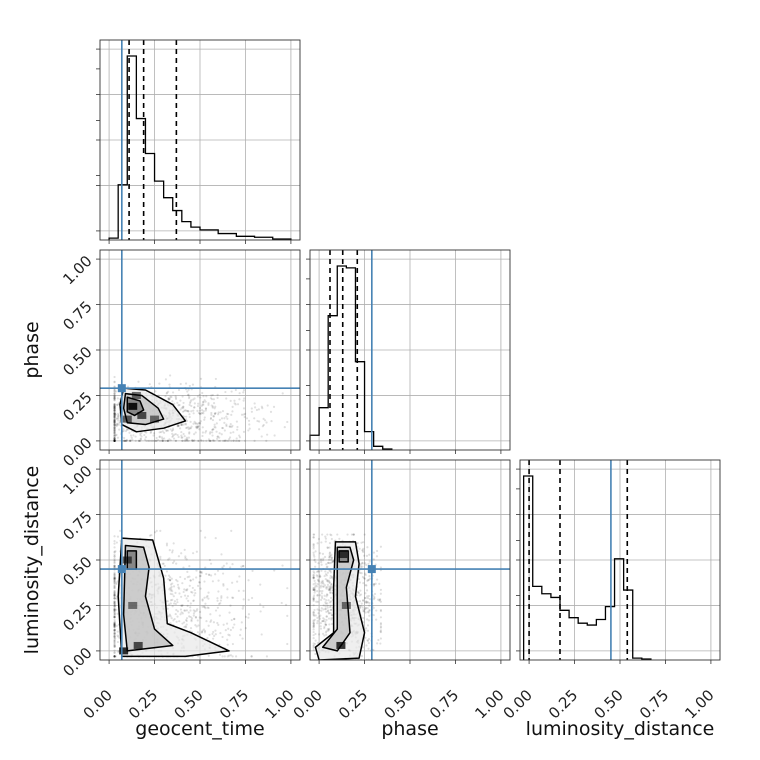  What do you see at coordinates (200, 350) in the screenshot?
I see `scatter-panel-0-frame` at bounding box center [200, 350].